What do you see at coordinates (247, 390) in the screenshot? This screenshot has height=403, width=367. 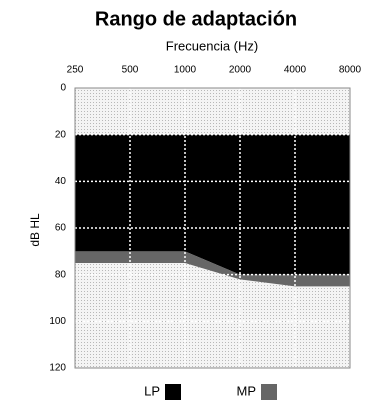 I see `legend-label: MP` at bounding box center [247, 390].